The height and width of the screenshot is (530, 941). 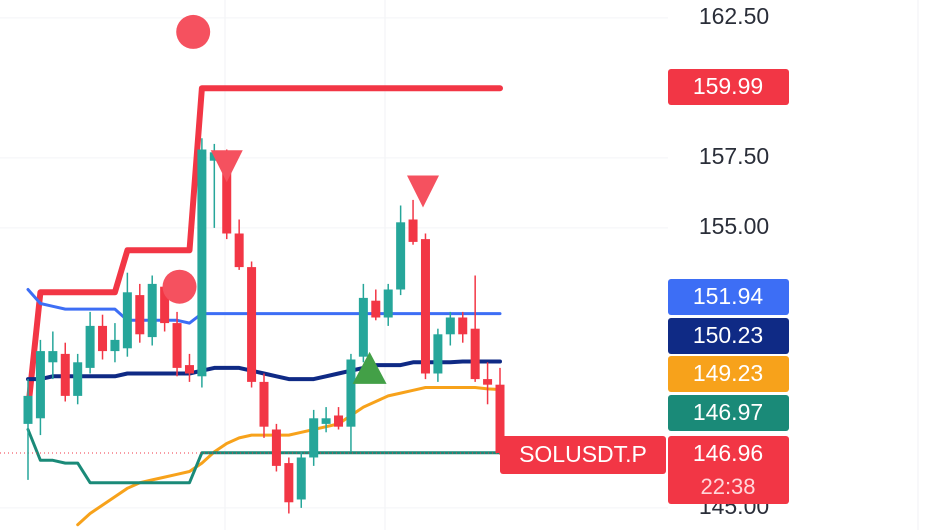 I want to click on y-tick-label: 157.50, so click(x=734, y=156).